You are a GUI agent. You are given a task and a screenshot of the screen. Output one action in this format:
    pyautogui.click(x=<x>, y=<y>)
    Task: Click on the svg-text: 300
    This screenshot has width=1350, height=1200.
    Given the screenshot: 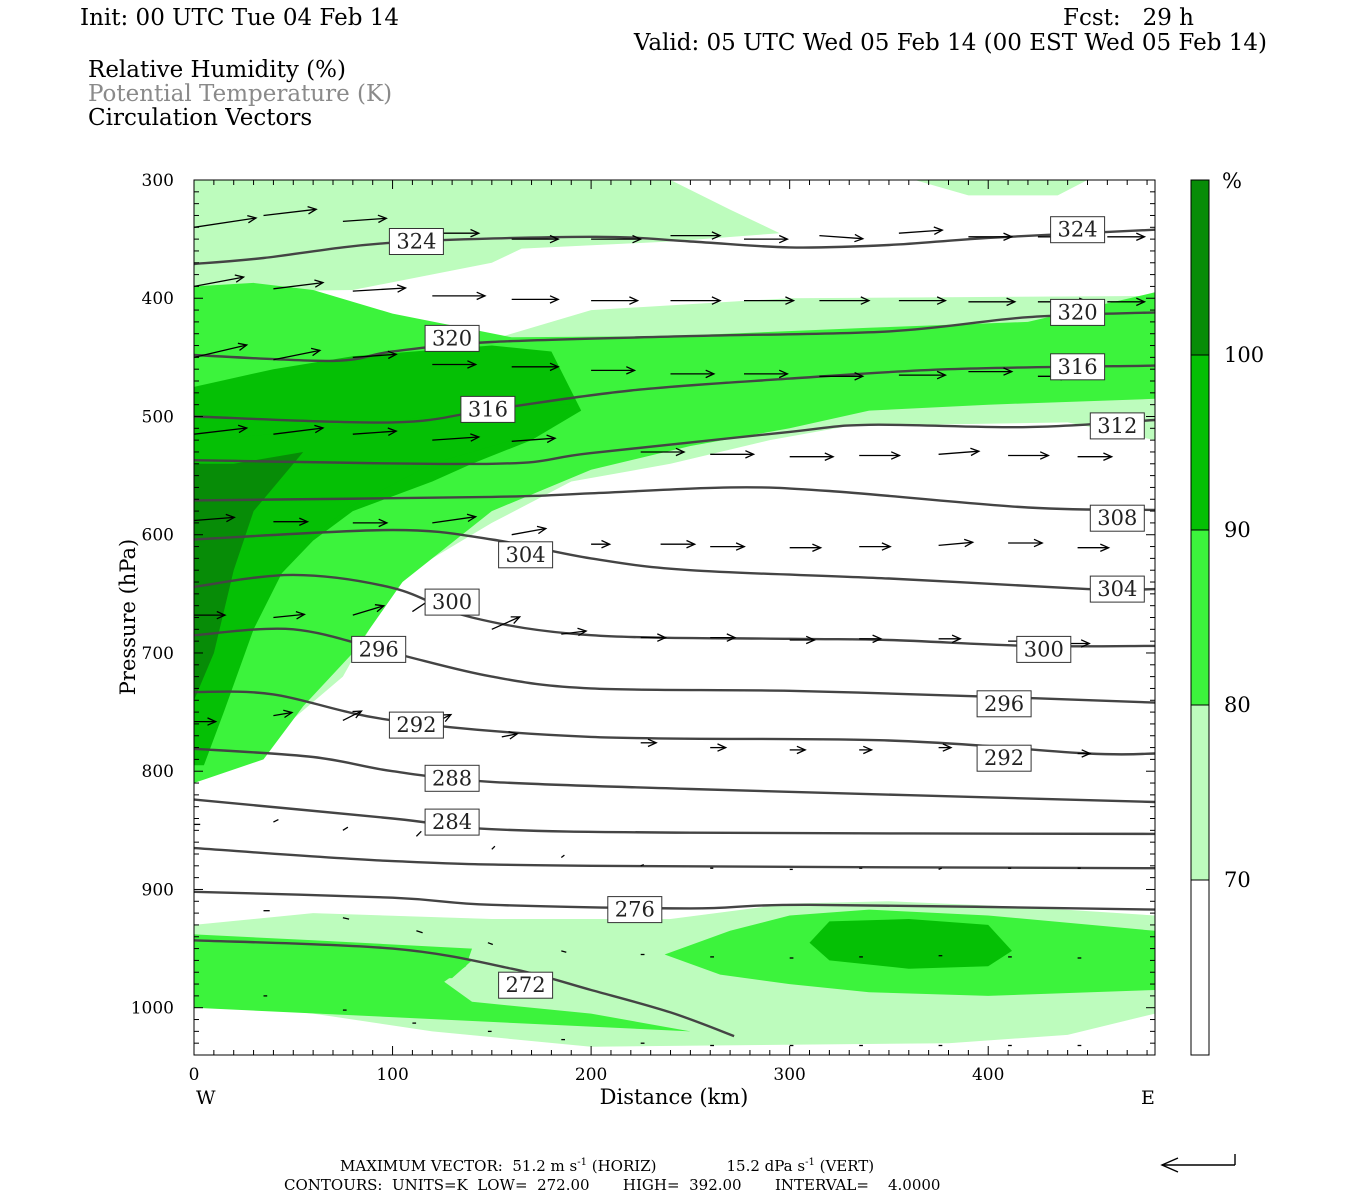 What is the action you would take?
    pyautogui.click(x=1044, y=649)
    